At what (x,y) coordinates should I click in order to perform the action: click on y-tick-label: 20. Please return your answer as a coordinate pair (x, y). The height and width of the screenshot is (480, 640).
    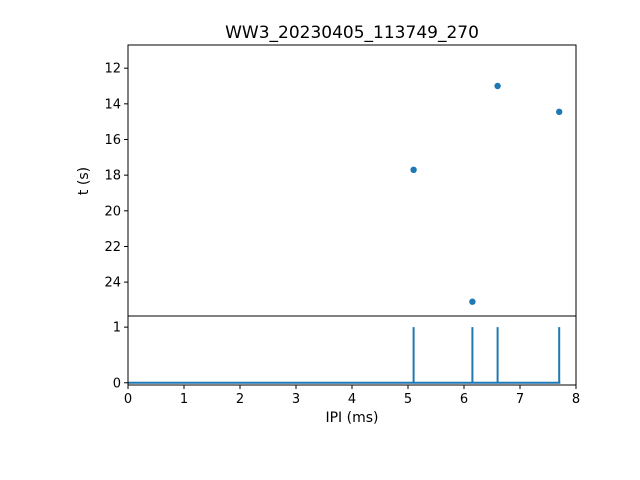
    Looking at the image, I should click on (112, 211).